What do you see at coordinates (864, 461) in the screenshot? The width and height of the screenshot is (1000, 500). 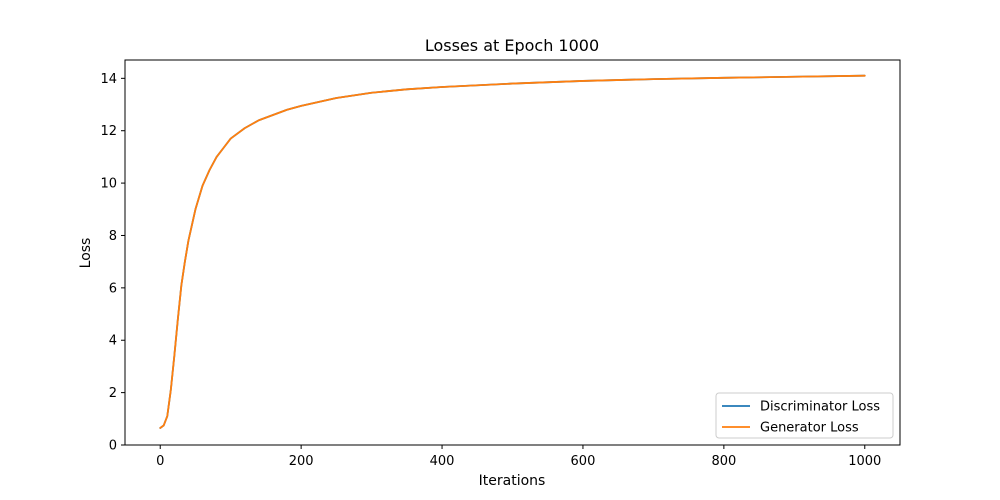 I see `x-tick-label: 1000` at bounding box center [864, 461].